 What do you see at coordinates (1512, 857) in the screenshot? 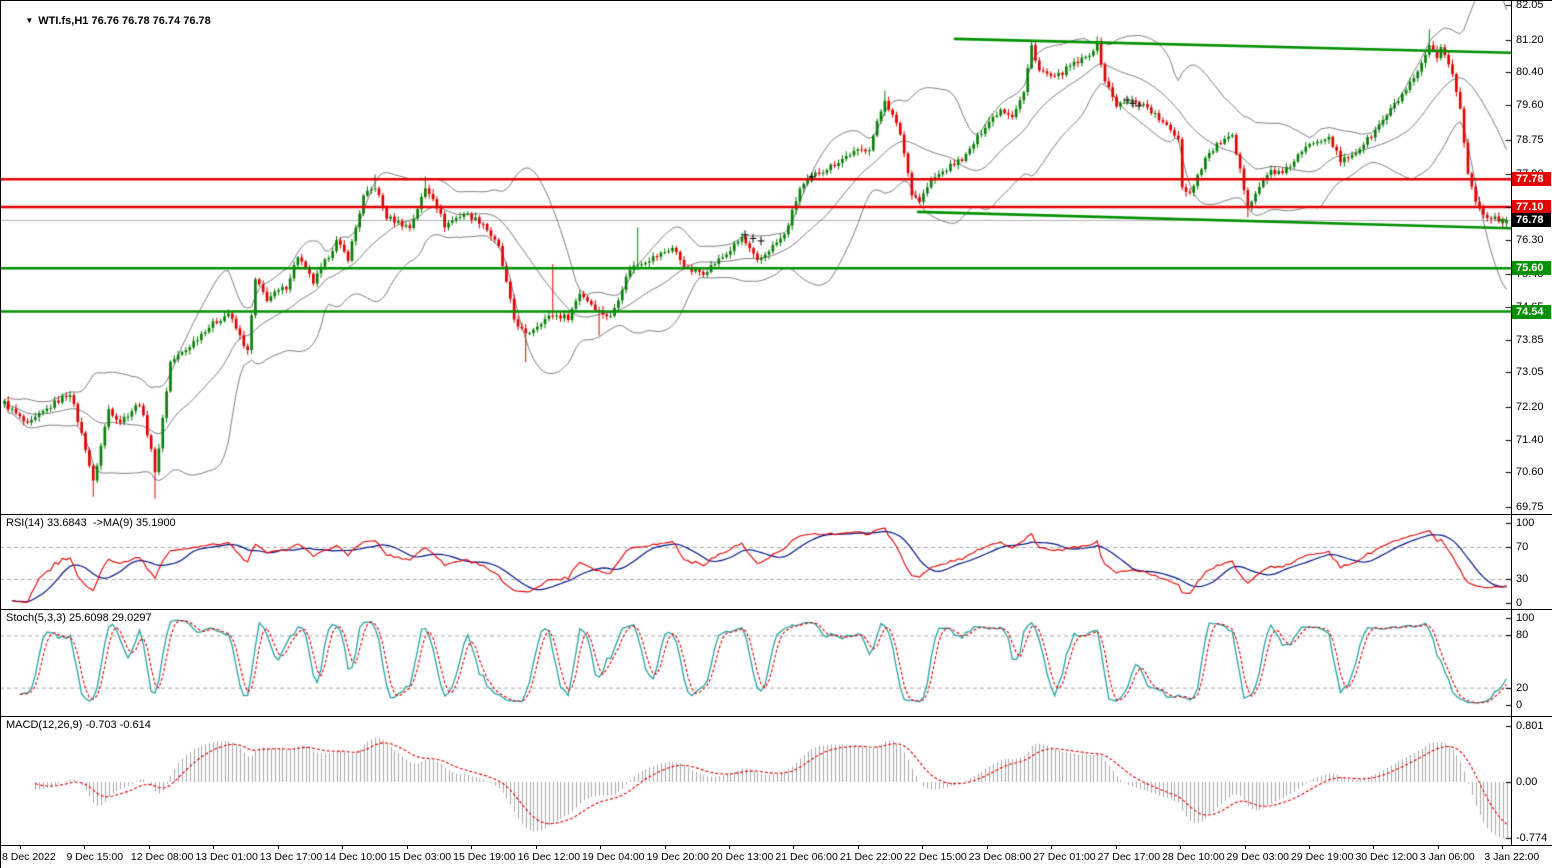
I see `time-axis-label: 3 Jan 22:00` at bounding box center [1512, 857].